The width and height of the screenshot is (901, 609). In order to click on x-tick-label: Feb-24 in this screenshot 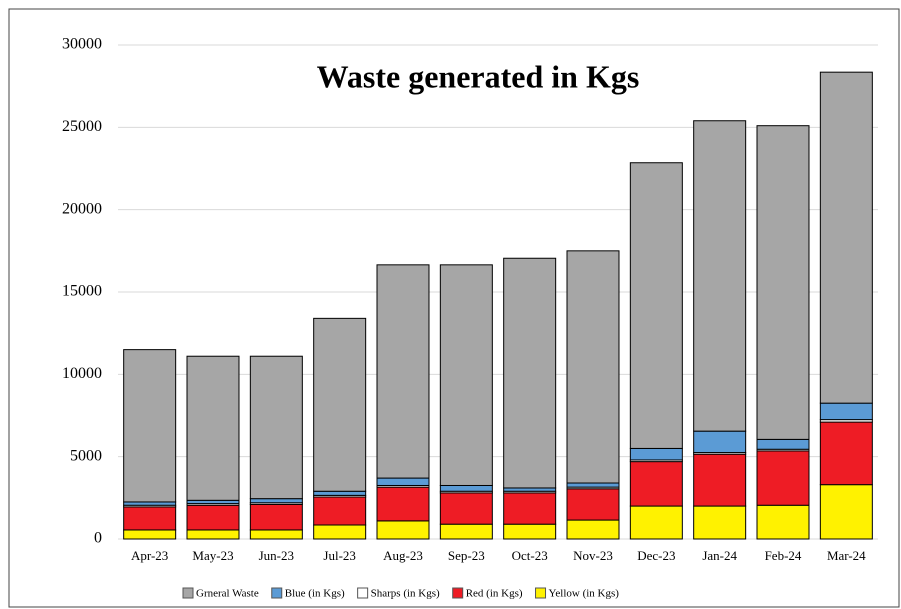, I will do `click(783, 555)`.